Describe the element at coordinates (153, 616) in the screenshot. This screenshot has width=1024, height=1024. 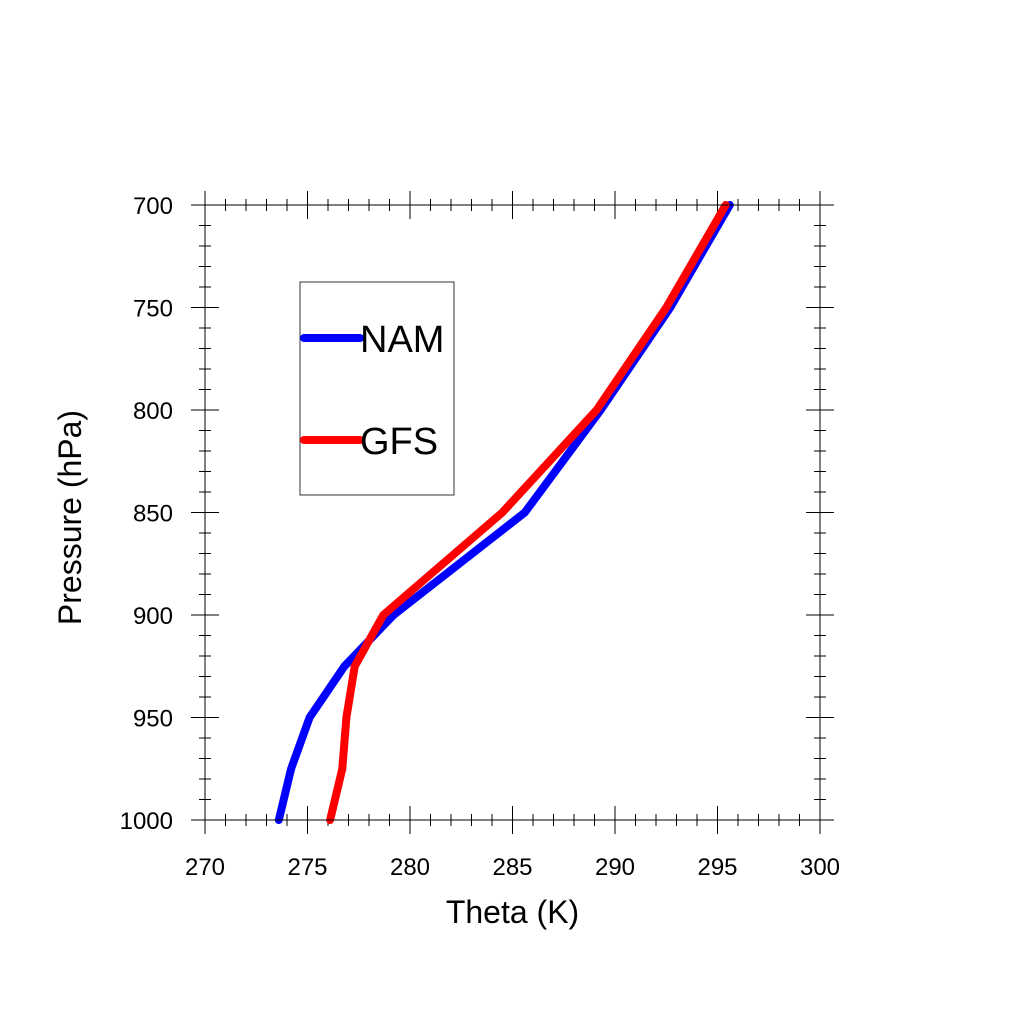
I see `y-tick-label: 900` at that location.